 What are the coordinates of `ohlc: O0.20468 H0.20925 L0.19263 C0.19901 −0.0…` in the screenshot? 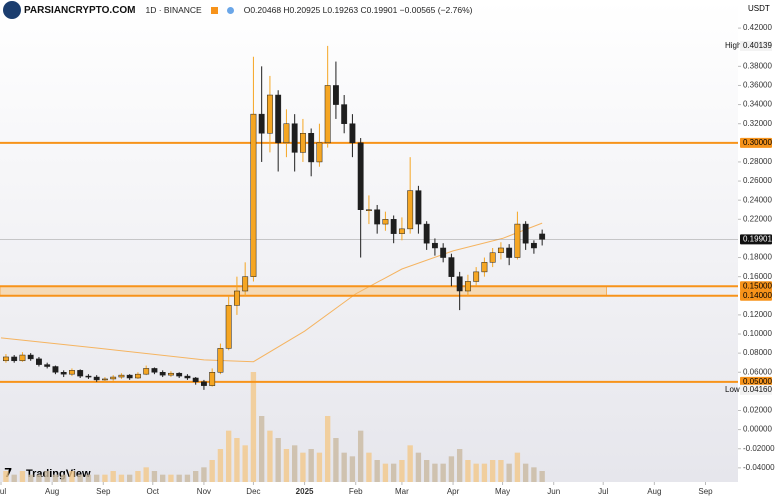 It's located at (358, 10).